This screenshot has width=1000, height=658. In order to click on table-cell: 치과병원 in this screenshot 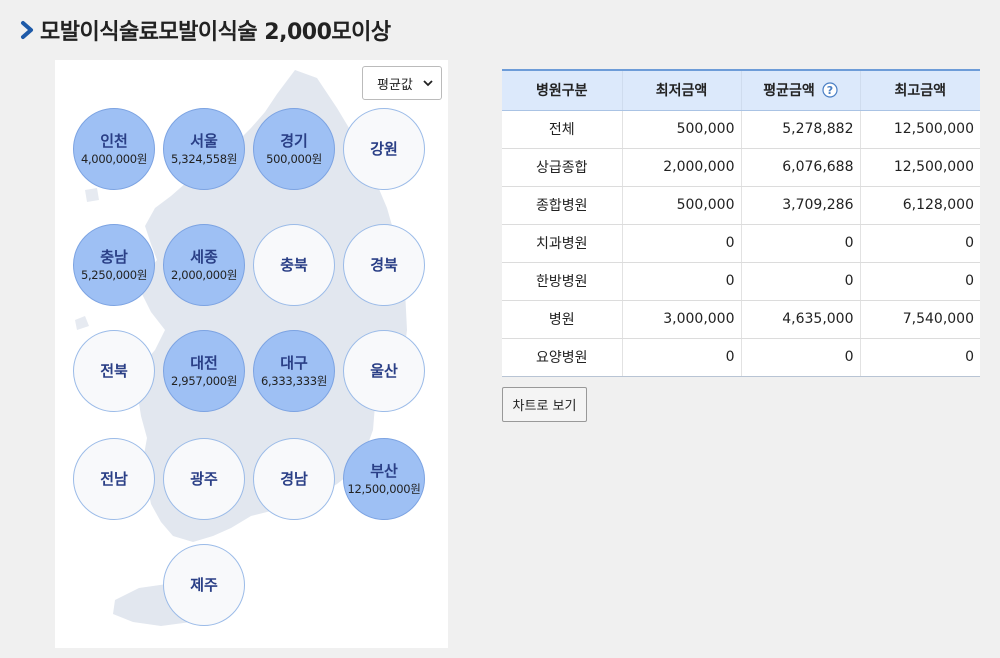, I will do `click(562, 243)`.